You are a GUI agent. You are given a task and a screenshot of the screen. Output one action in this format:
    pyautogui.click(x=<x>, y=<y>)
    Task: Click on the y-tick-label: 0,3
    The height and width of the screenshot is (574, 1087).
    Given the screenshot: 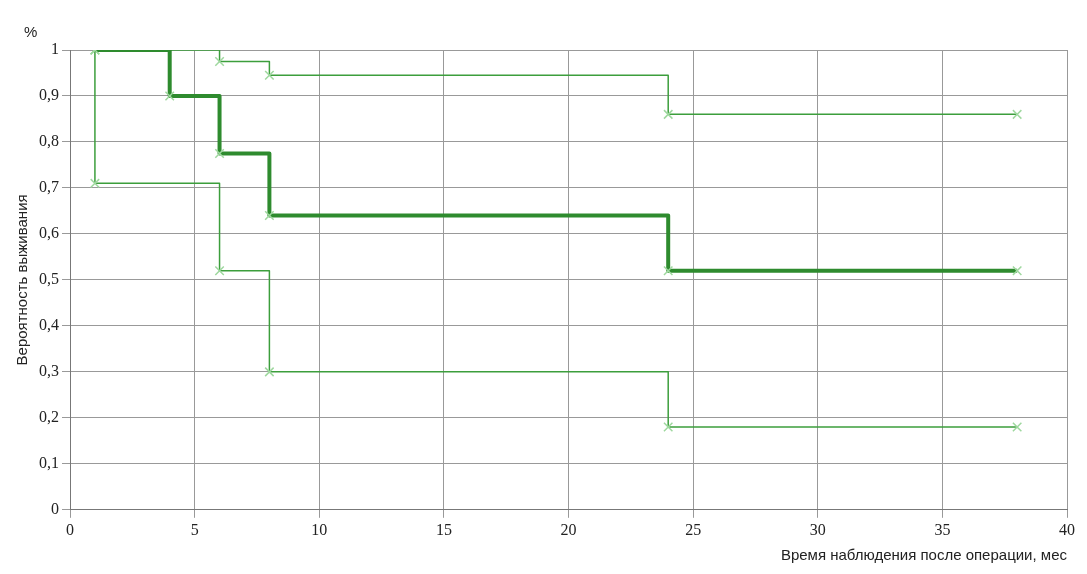 What is the action you would take?
    pyautogui.click(x=49, y=371)
    